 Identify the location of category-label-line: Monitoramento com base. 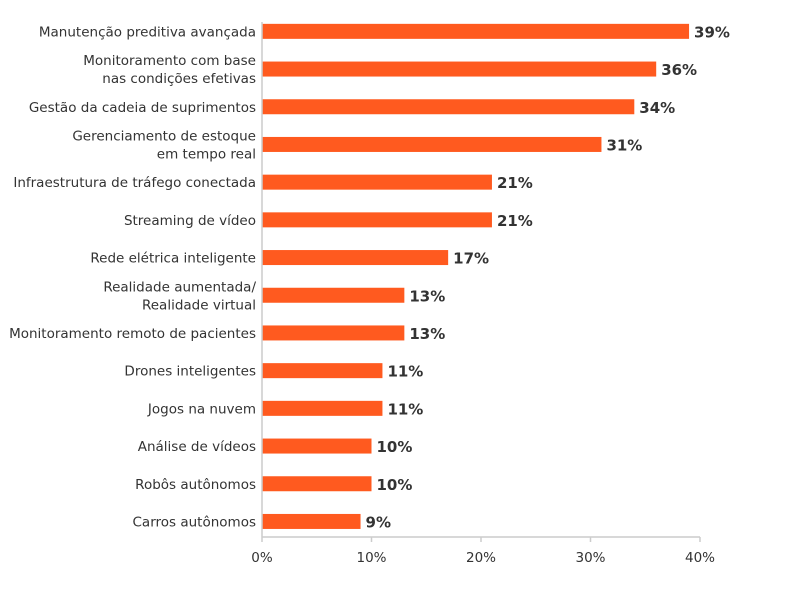
(169, 61).